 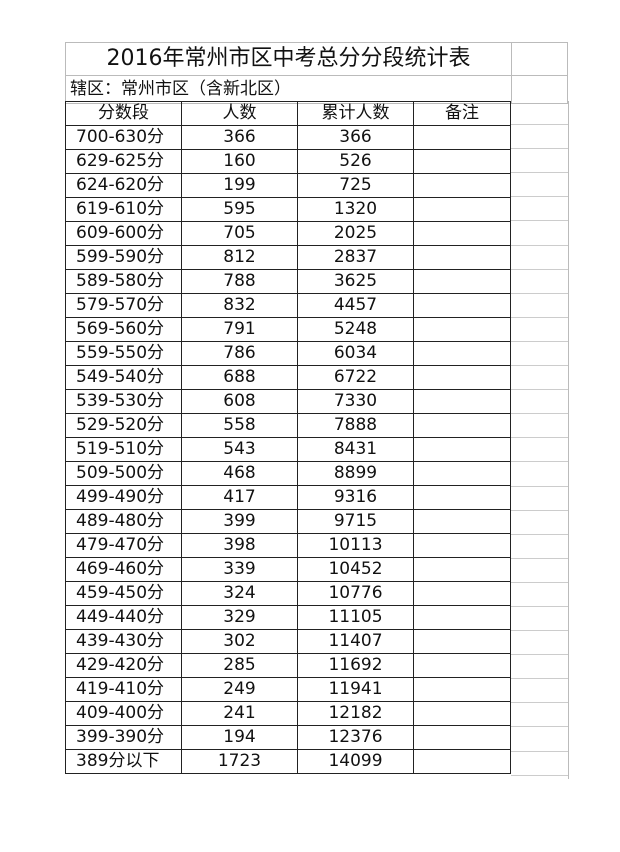 I want to click on cumulative-cell: 5248, so click(x=355, y=329).